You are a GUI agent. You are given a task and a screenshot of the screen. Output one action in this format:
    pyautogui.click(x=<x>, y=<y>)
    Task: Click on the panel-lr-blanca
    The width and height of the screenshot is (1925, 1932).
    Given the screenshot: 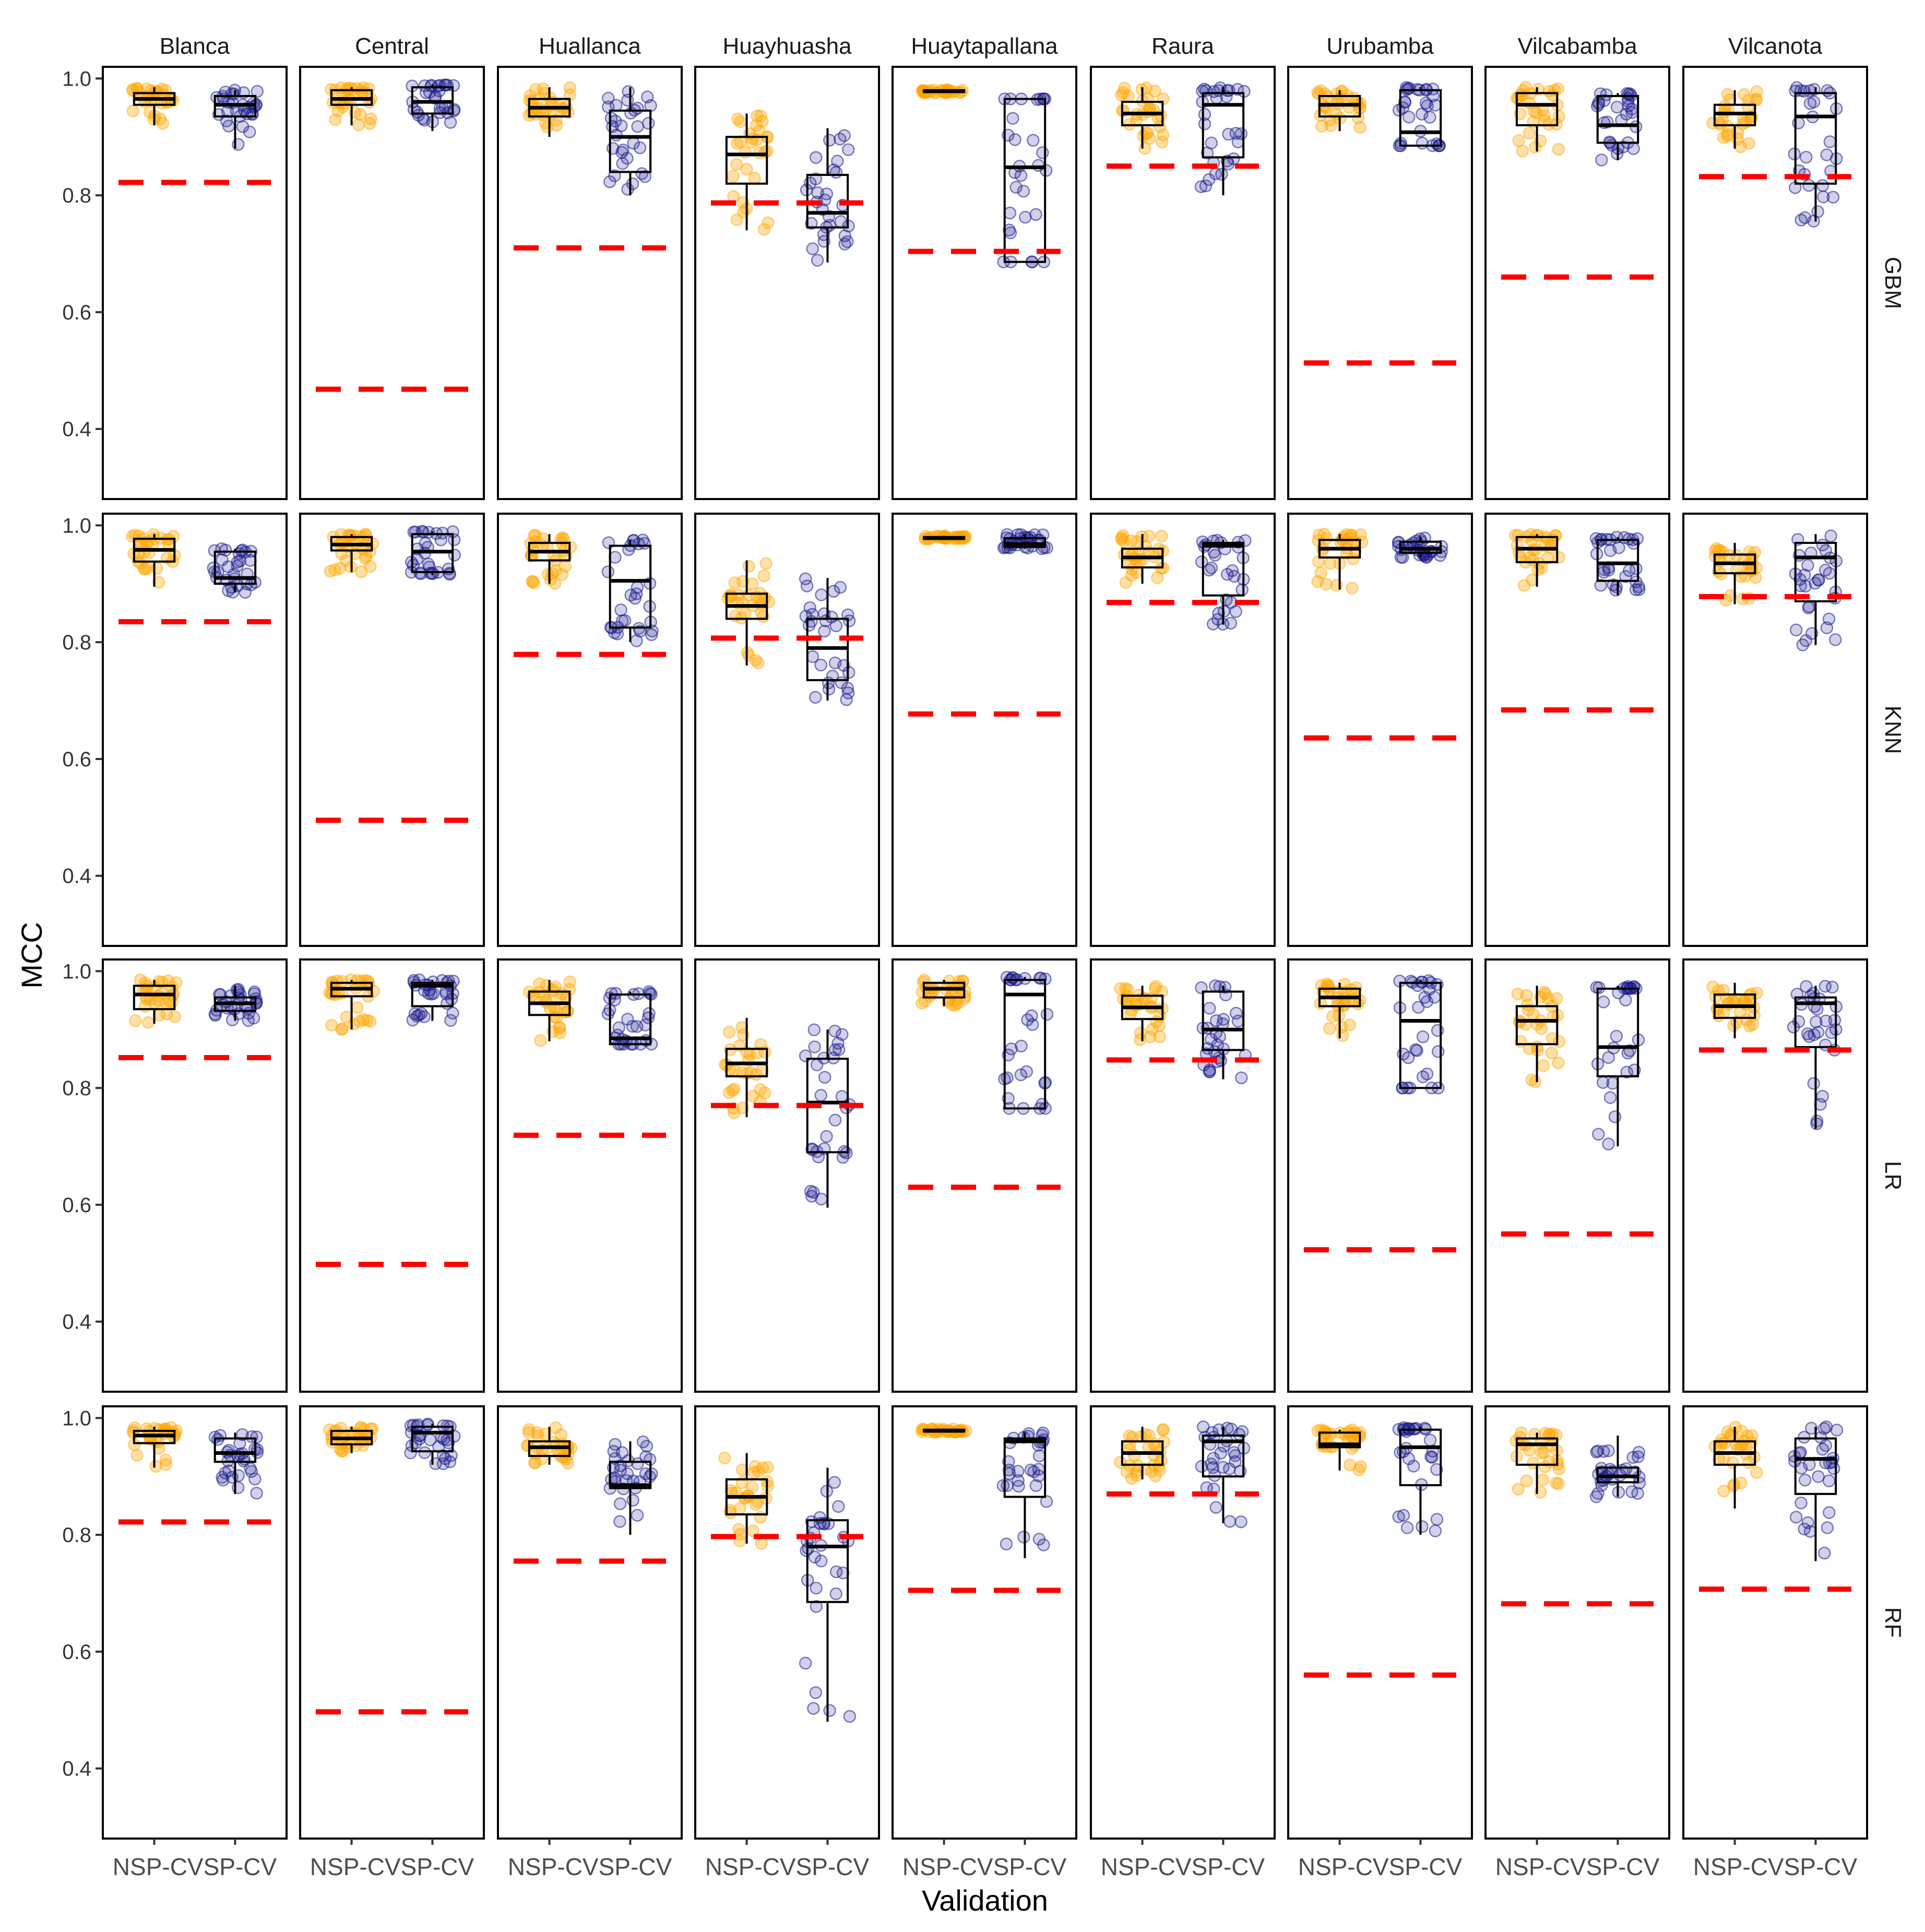 What is the action you would take?
    pyautogui.click(x=195, y=1175)
    